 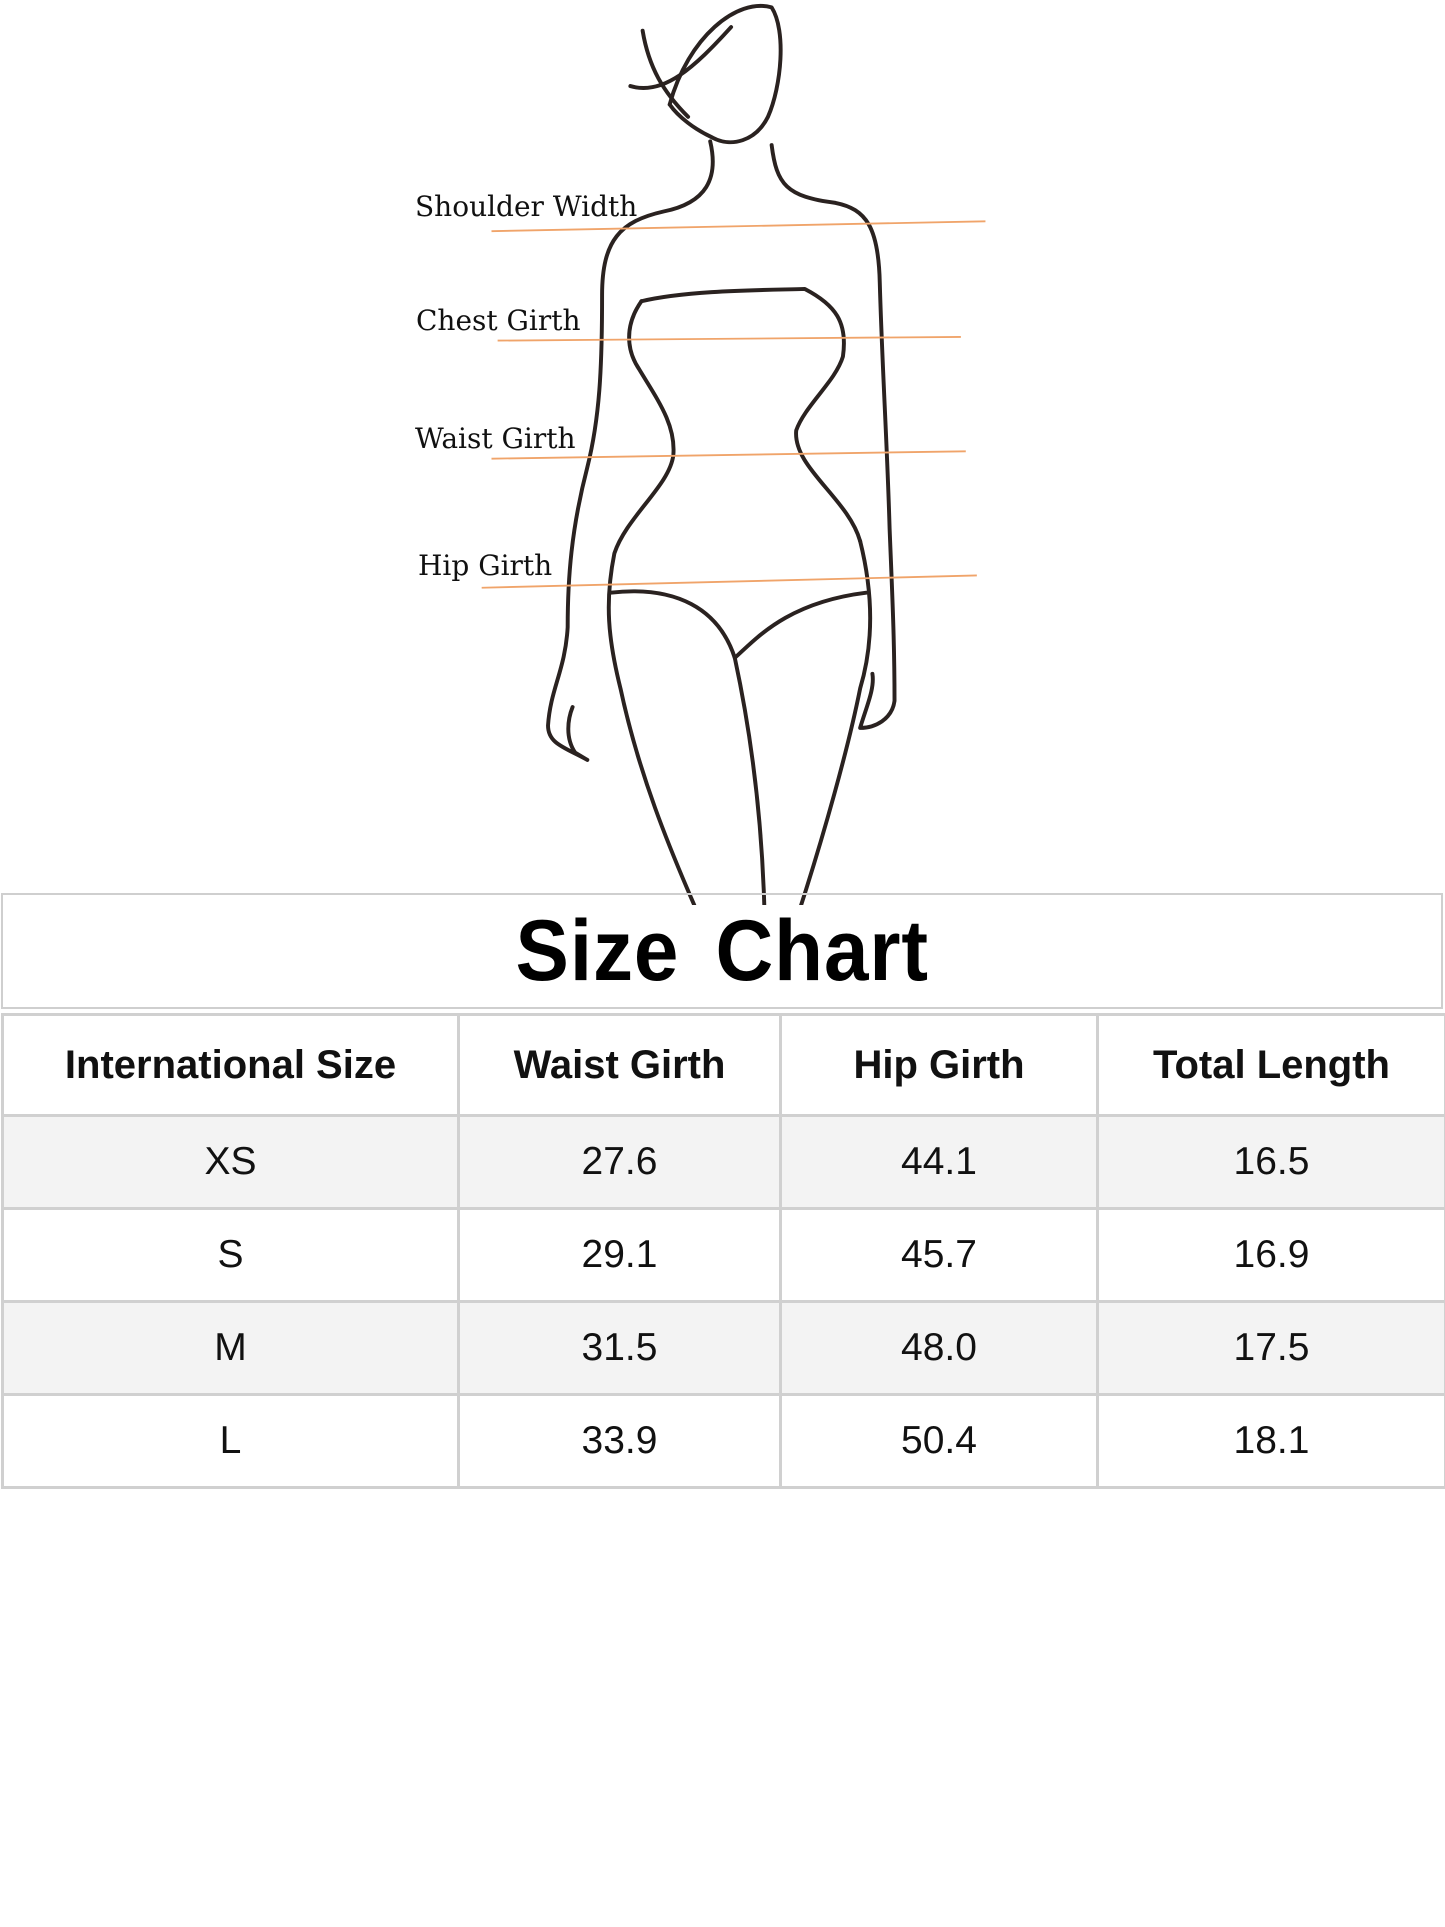 I want to click on briefs, so click(x=738, y=624).